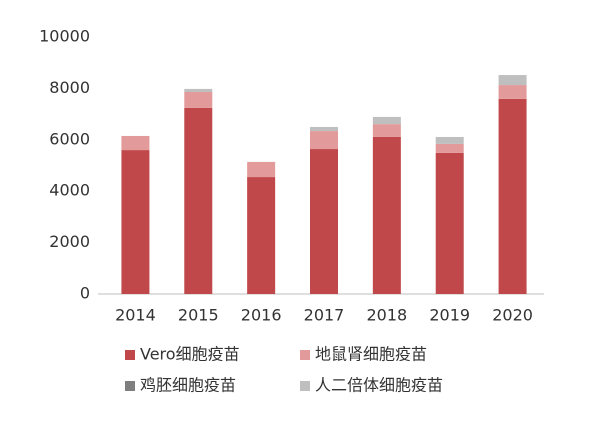 Image resolution: width=592 pixels, height=425 pixels. I want to click on legend-label: 地鼠肾细胞疫苗, so click(371, 354).